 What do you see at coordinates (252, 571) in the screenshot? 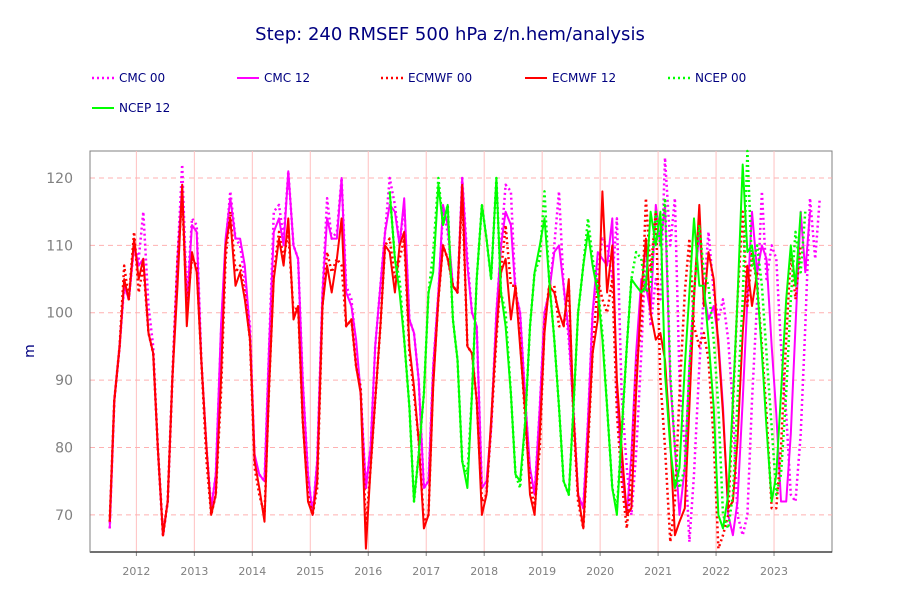
I see `x-tick-label: 2014` at bounding box center [252, 571].